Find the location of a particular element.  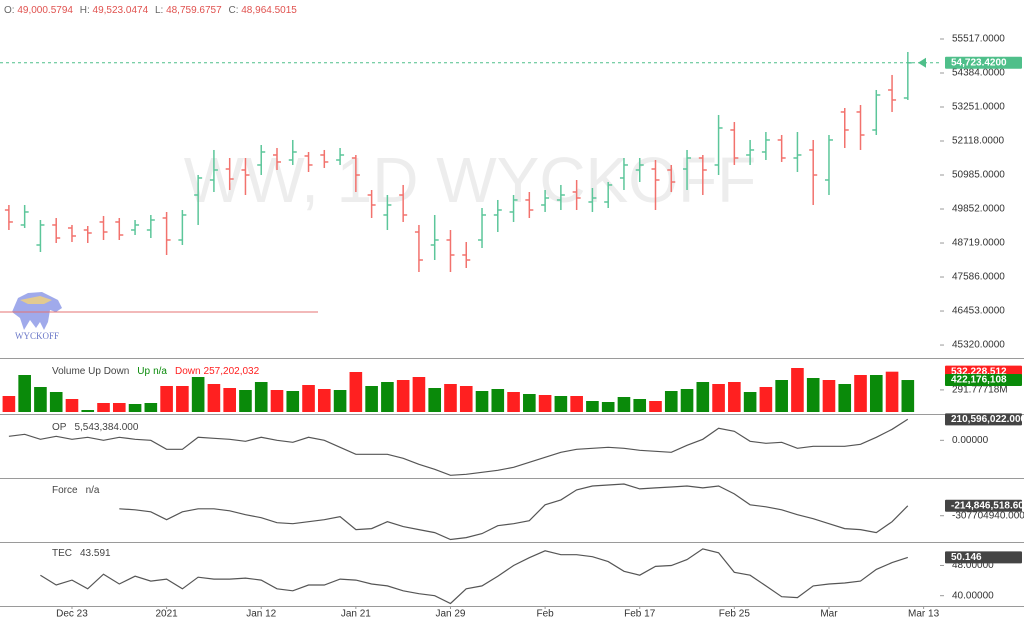

x-tick-label: Feb 25 is located at coordinates (735, 614).